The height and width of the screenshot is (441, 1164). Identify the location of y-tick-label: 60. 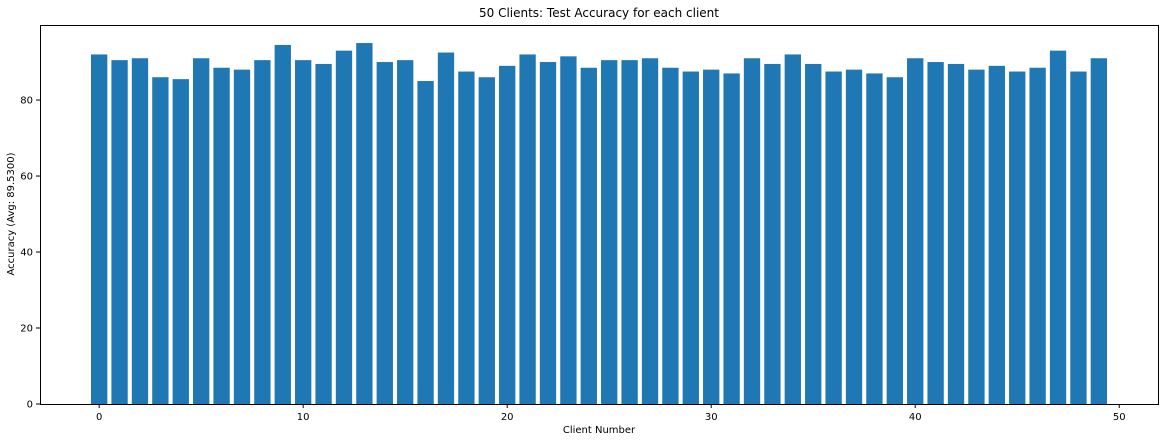
(26, 177).